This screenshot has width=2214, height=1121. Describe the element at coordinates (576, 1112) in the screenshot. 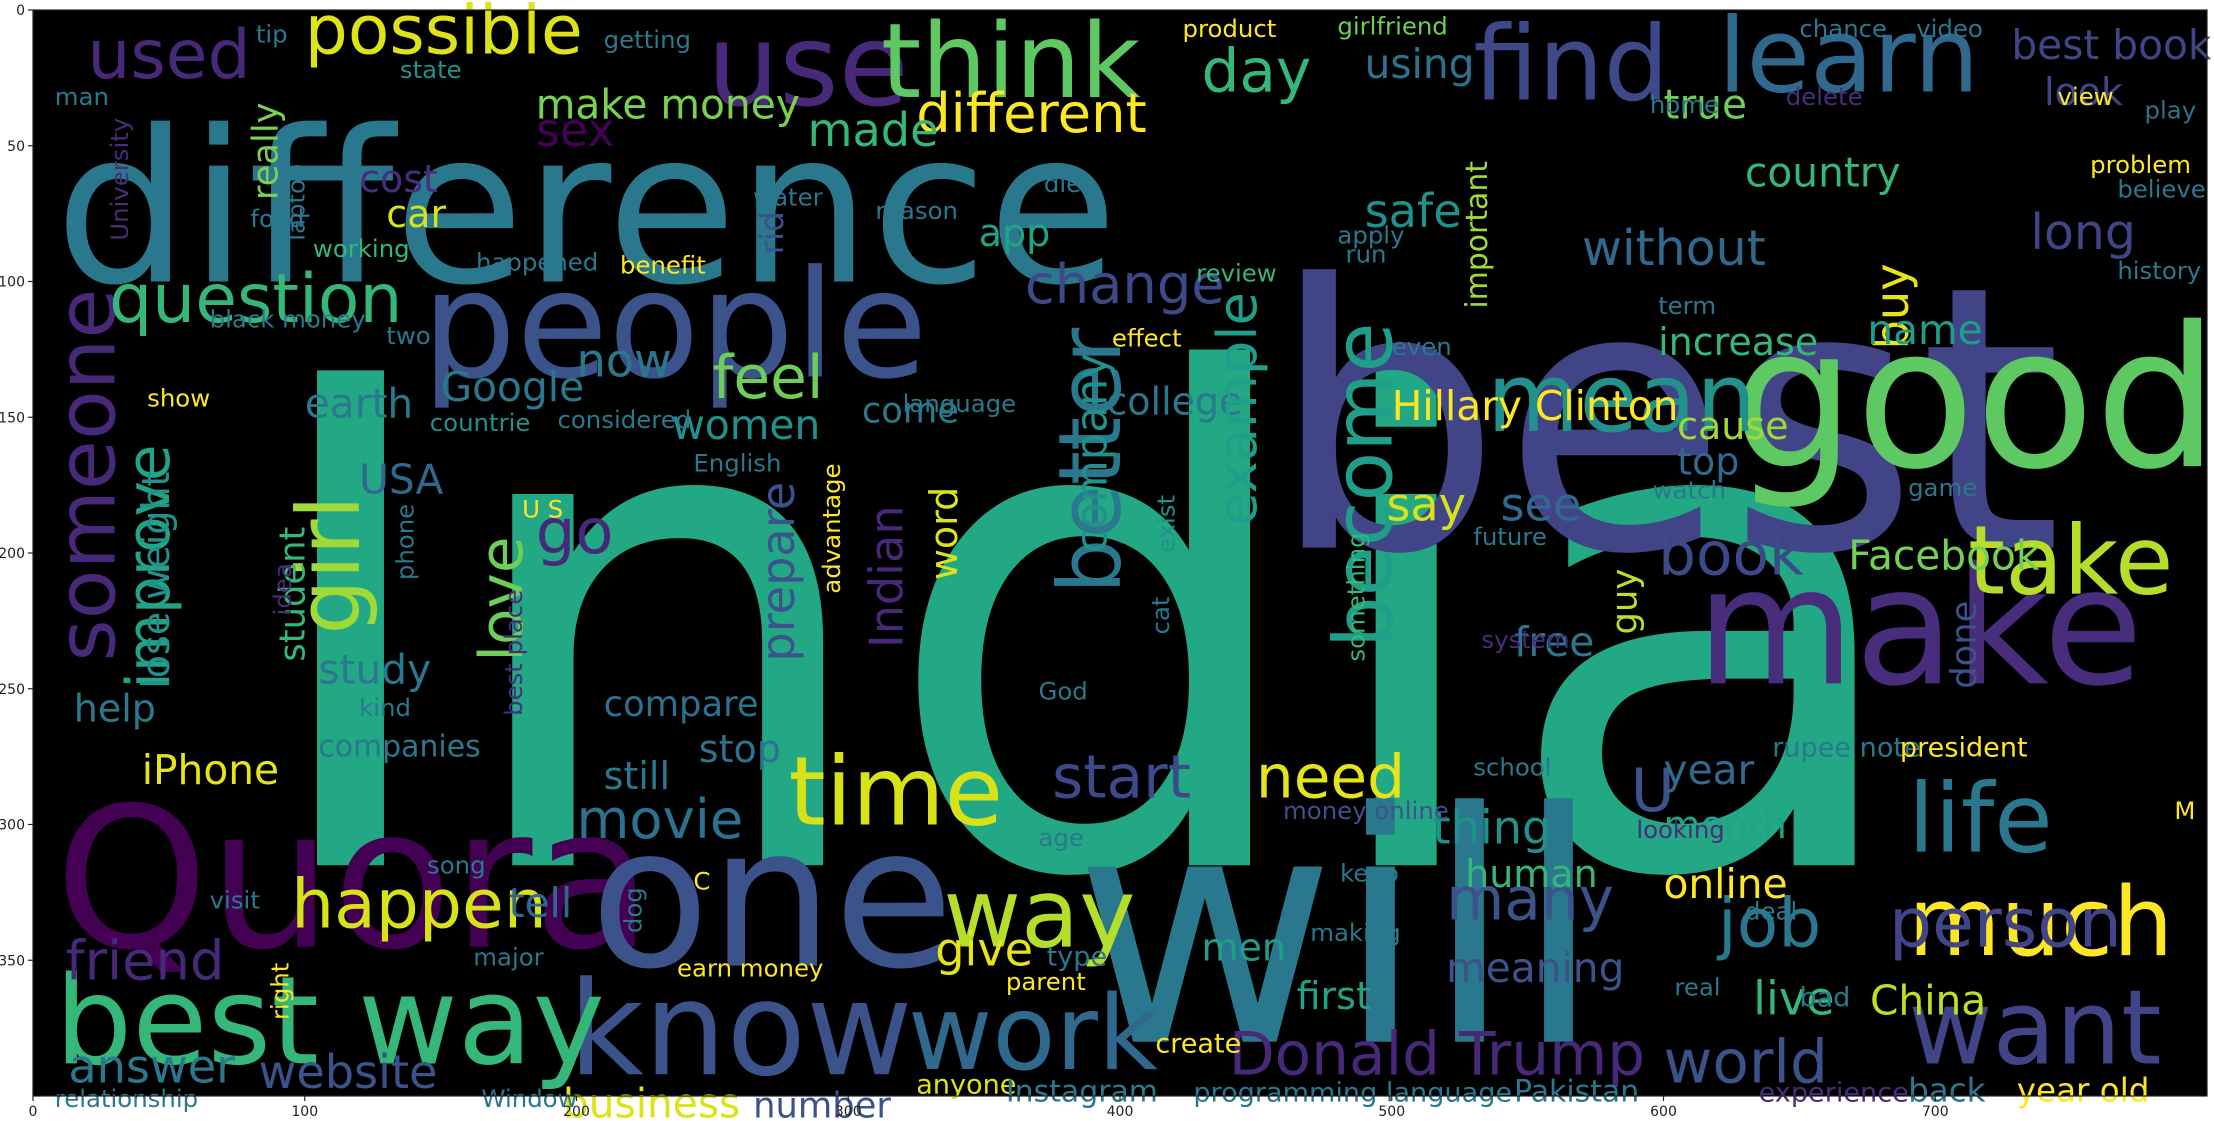

I see `x-tick-label: 200` at that location.